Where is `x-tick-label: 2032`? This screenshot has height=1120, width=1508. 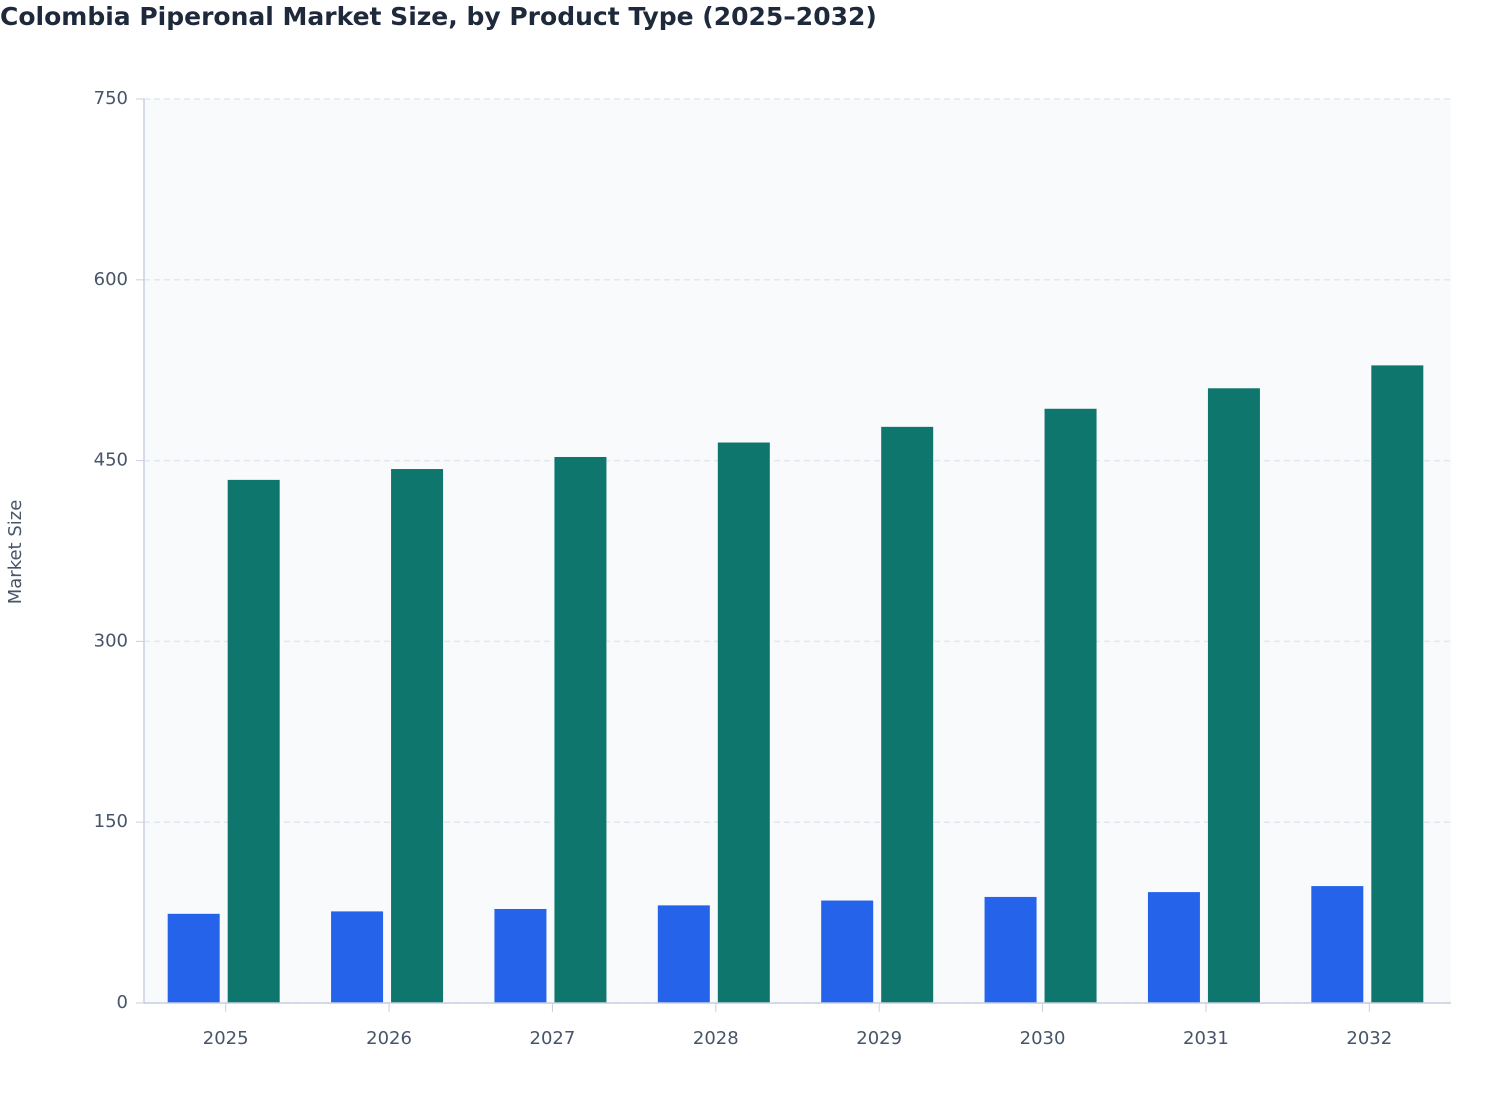 x-tick-label: 2032 is located at coordinates (1369, 1038).